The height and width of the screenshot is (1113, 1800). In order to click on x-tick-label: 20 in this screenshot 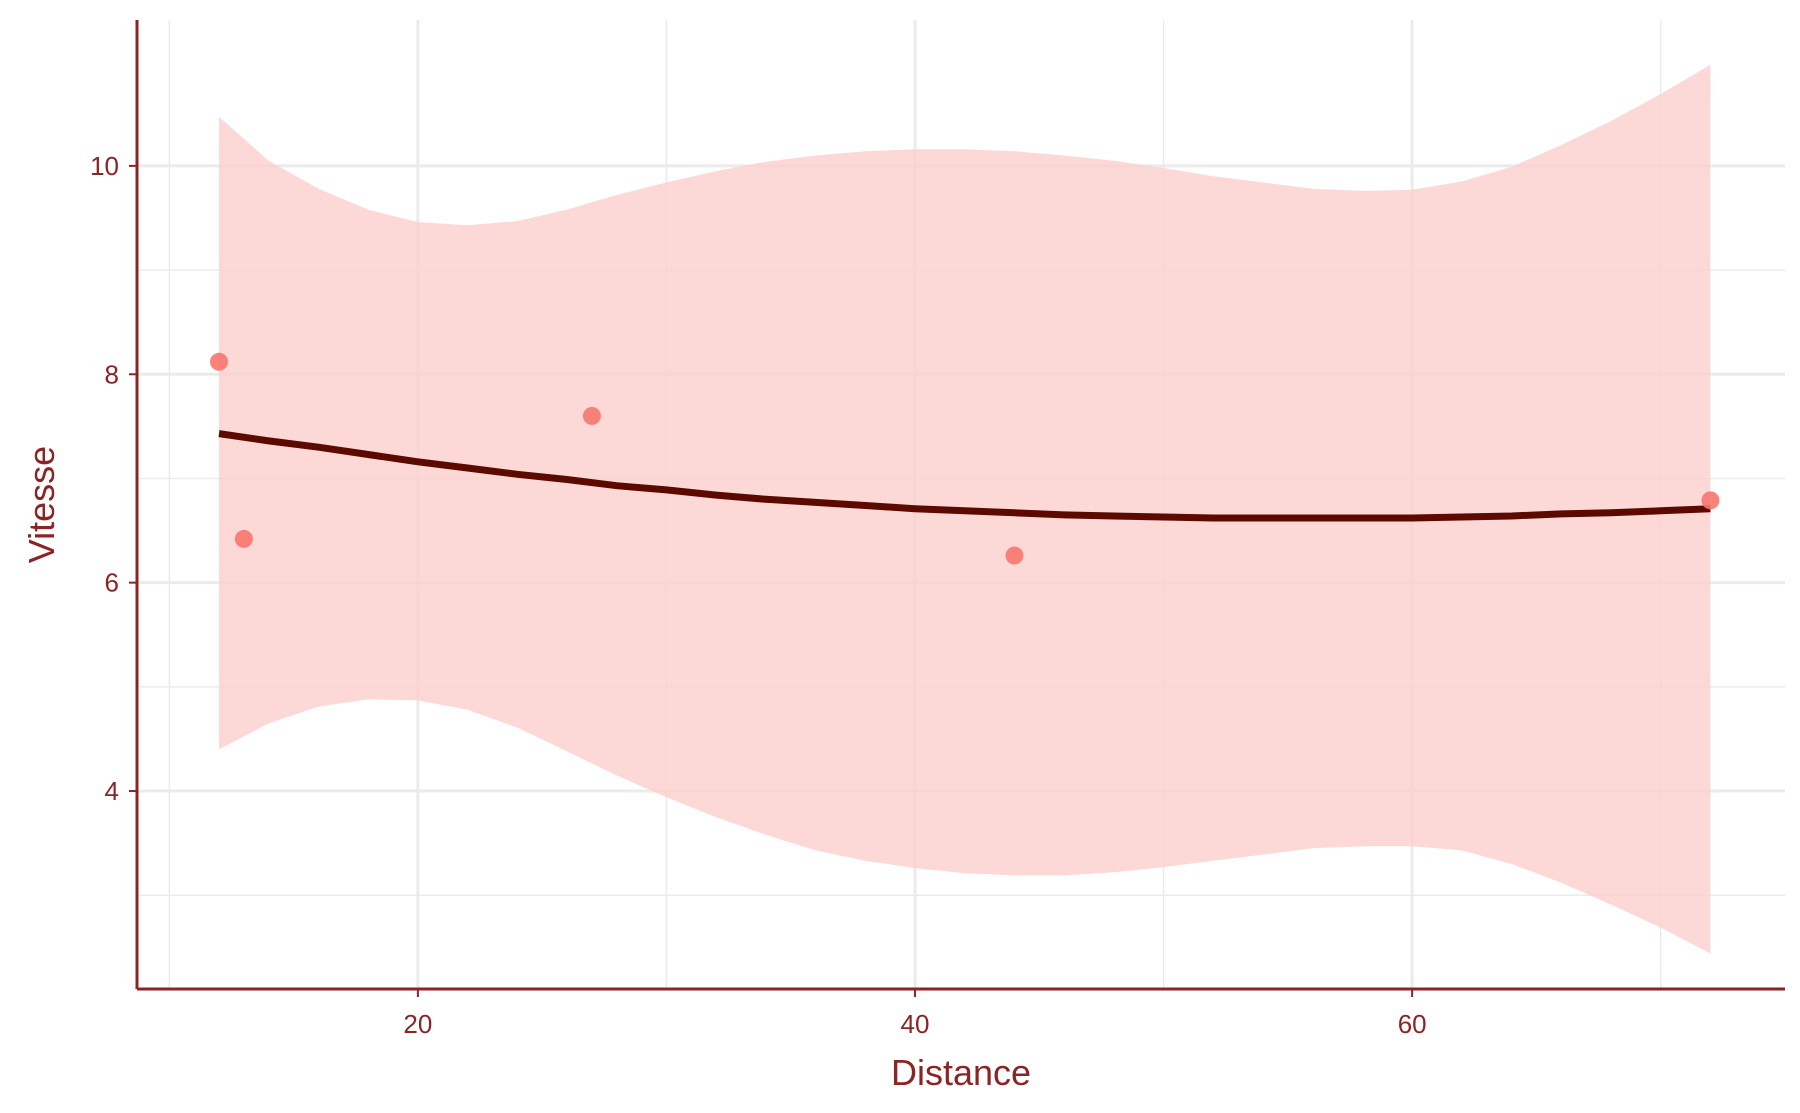, I will do `click(417, 1024)`.